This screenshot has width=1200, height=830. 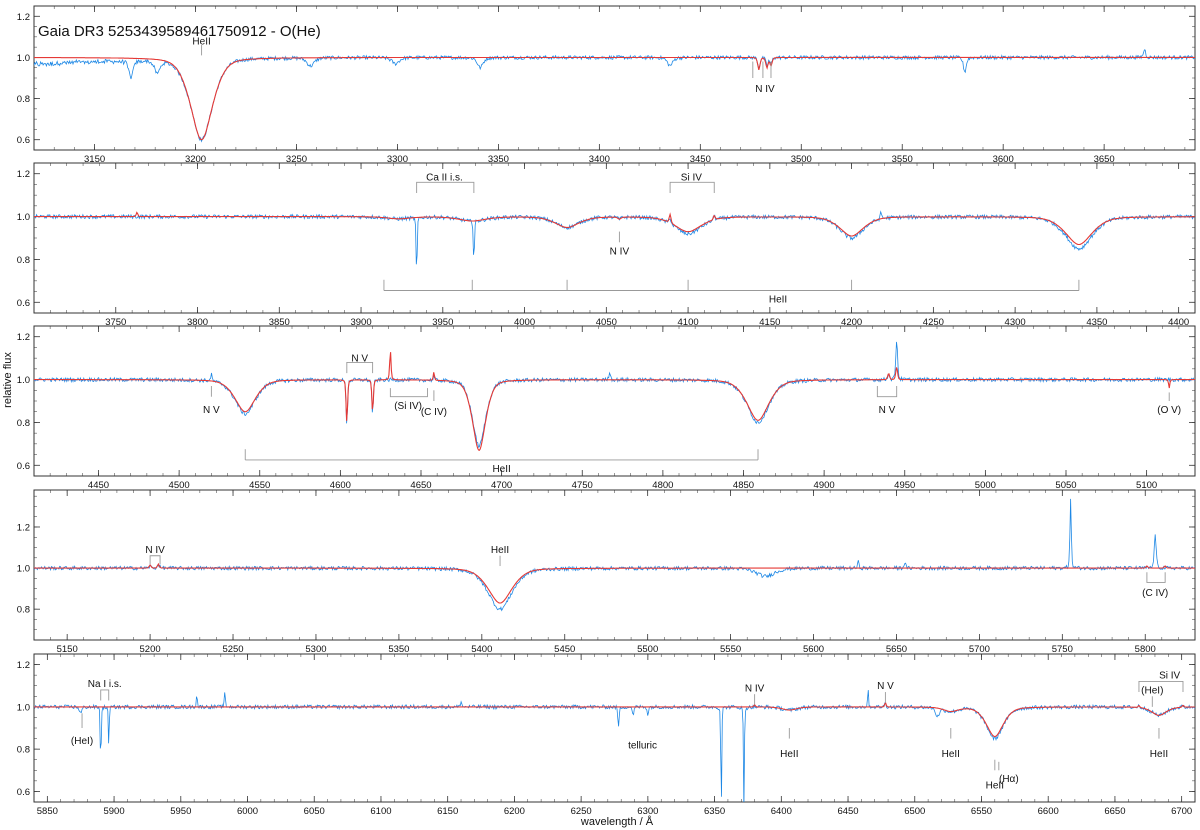 I want to click on x-tick-label: 4500, so click(x=179, y=485).